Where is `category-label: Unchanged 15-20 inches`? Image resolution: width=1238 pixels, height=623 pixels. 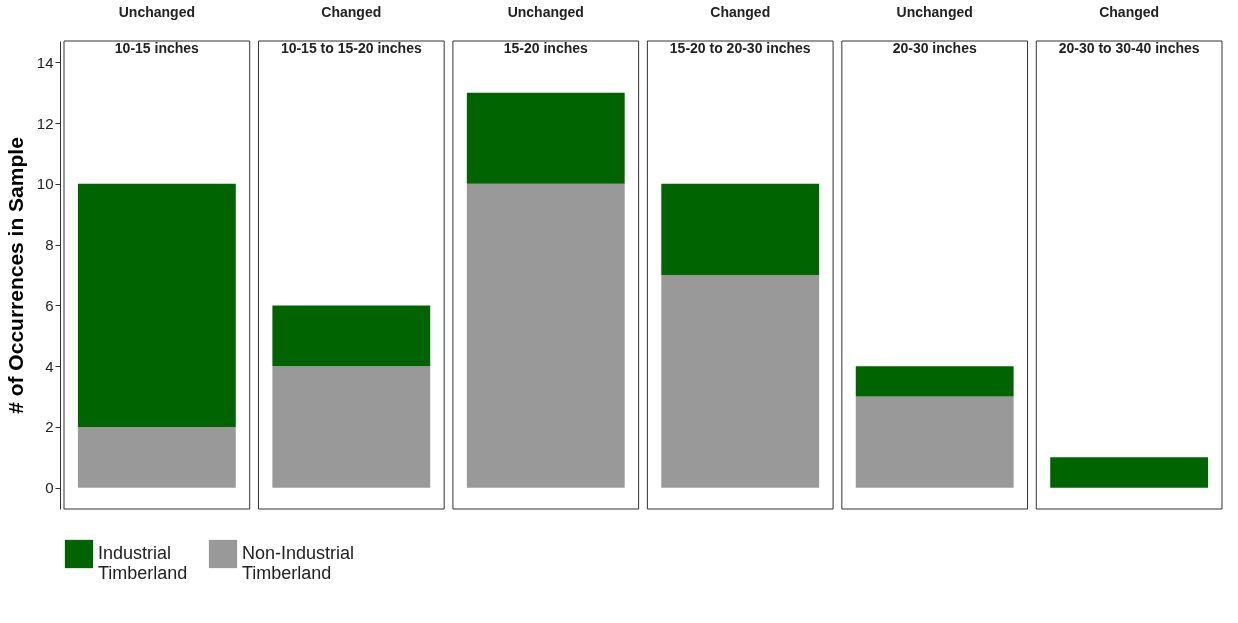
category-label: Unchanged 15-20 inches is located at coordinates (545, 29).